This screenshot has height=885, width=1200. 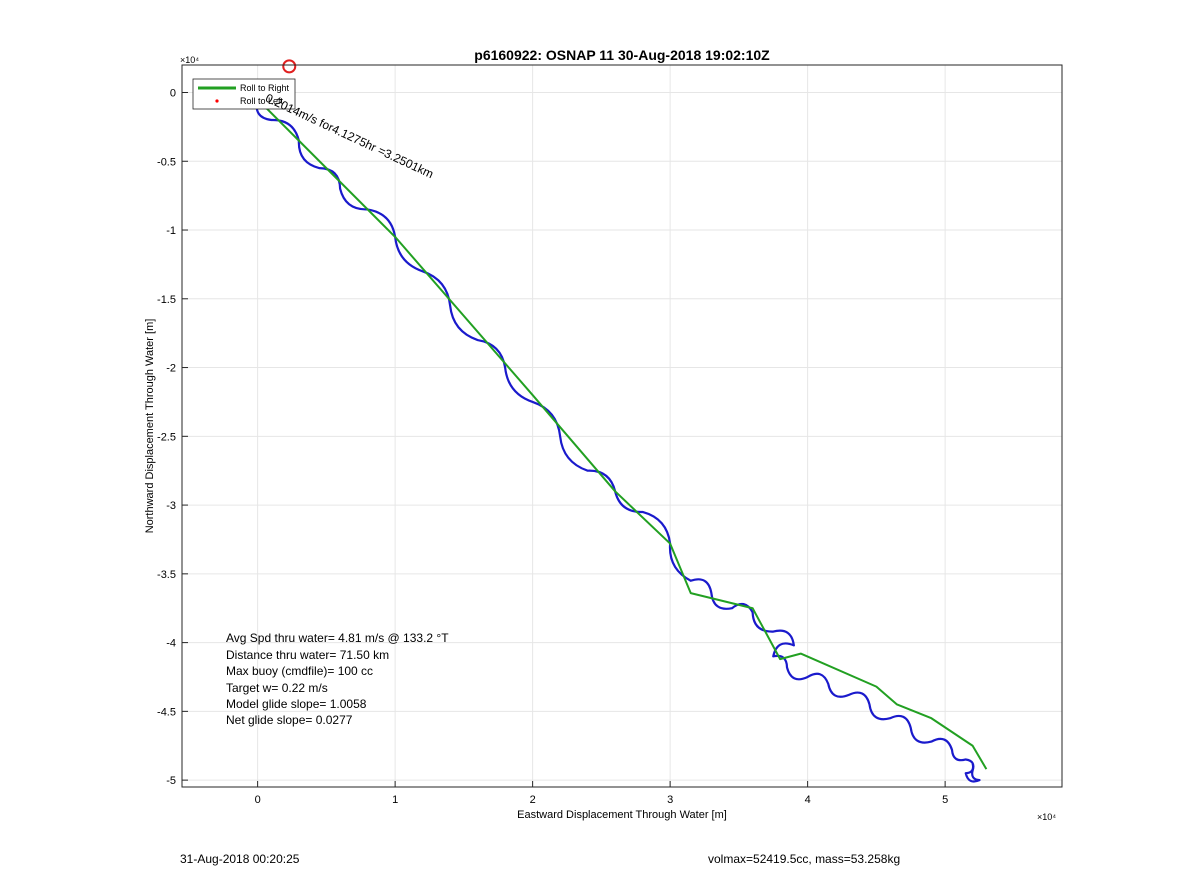 What do you see at coordinates (171, 644) in the screenshot?
I see `y-tick-label: -4` at bounding box center [171, 644].